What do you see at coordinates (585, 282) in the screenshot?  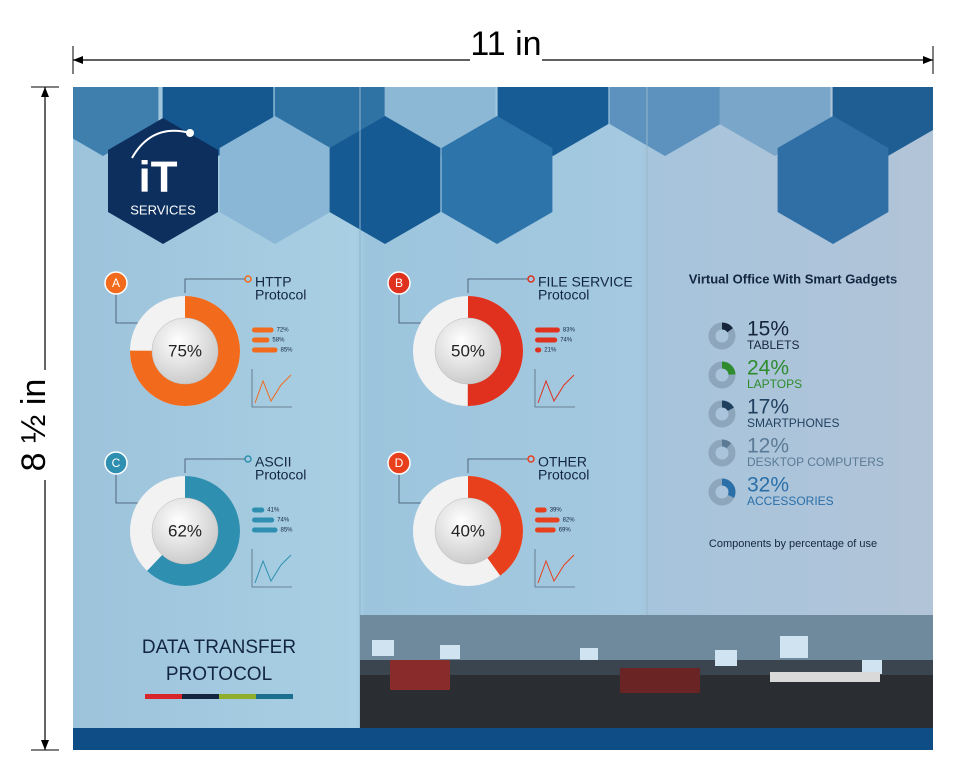 I see `panel-title: FILE SERVICE` at bounding box center [585, 282].